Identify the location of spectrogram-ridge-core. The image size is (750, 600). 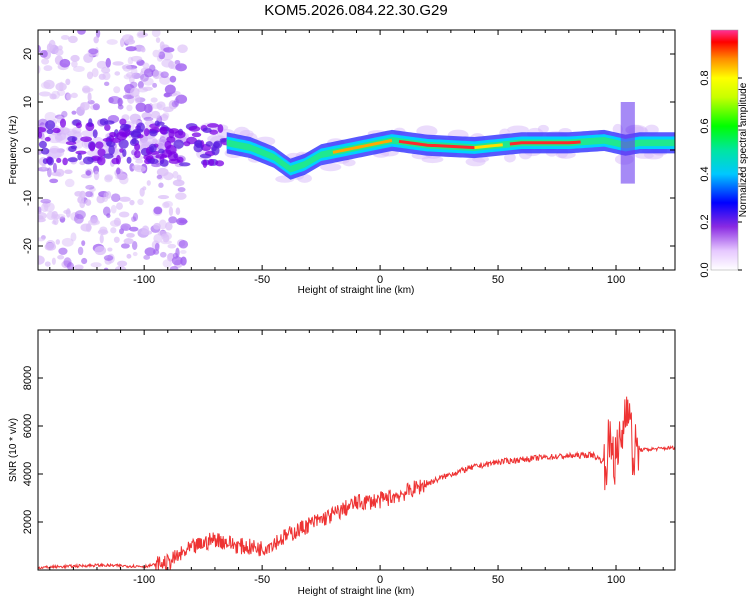
(545, 143).